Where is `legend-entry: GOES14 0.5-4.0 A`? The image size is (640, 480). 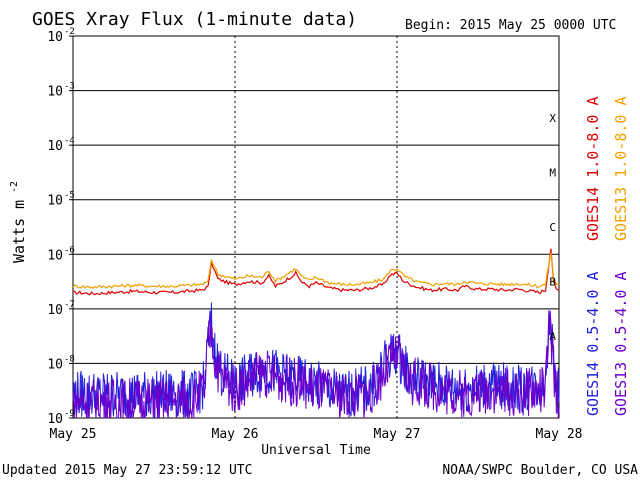
legend-entry: GOES14 0.5-4.0 A is located at coordinates (593, 344).